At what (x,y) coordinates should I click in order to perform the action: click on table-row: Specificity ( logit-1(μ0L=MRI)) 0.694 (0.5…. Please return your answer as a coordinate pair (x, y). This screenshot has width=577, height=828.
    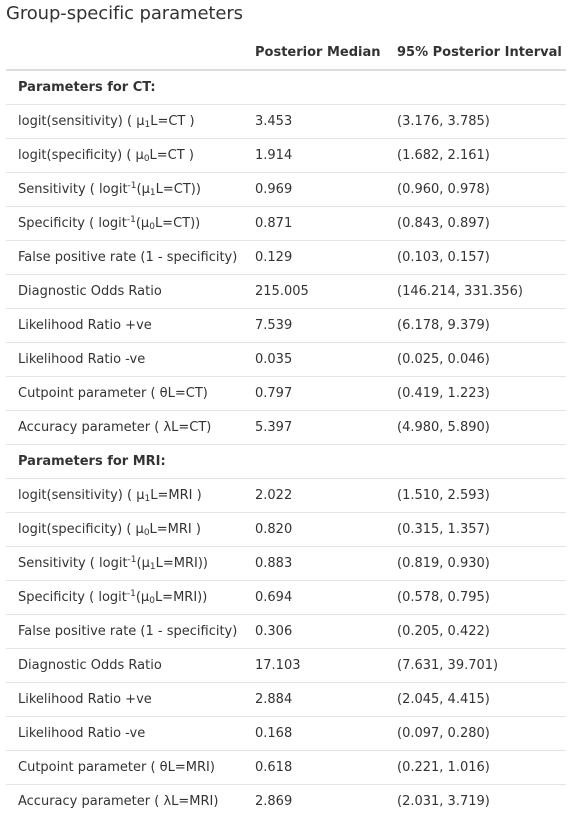
    Looking at the image, I should click on (286, 597).